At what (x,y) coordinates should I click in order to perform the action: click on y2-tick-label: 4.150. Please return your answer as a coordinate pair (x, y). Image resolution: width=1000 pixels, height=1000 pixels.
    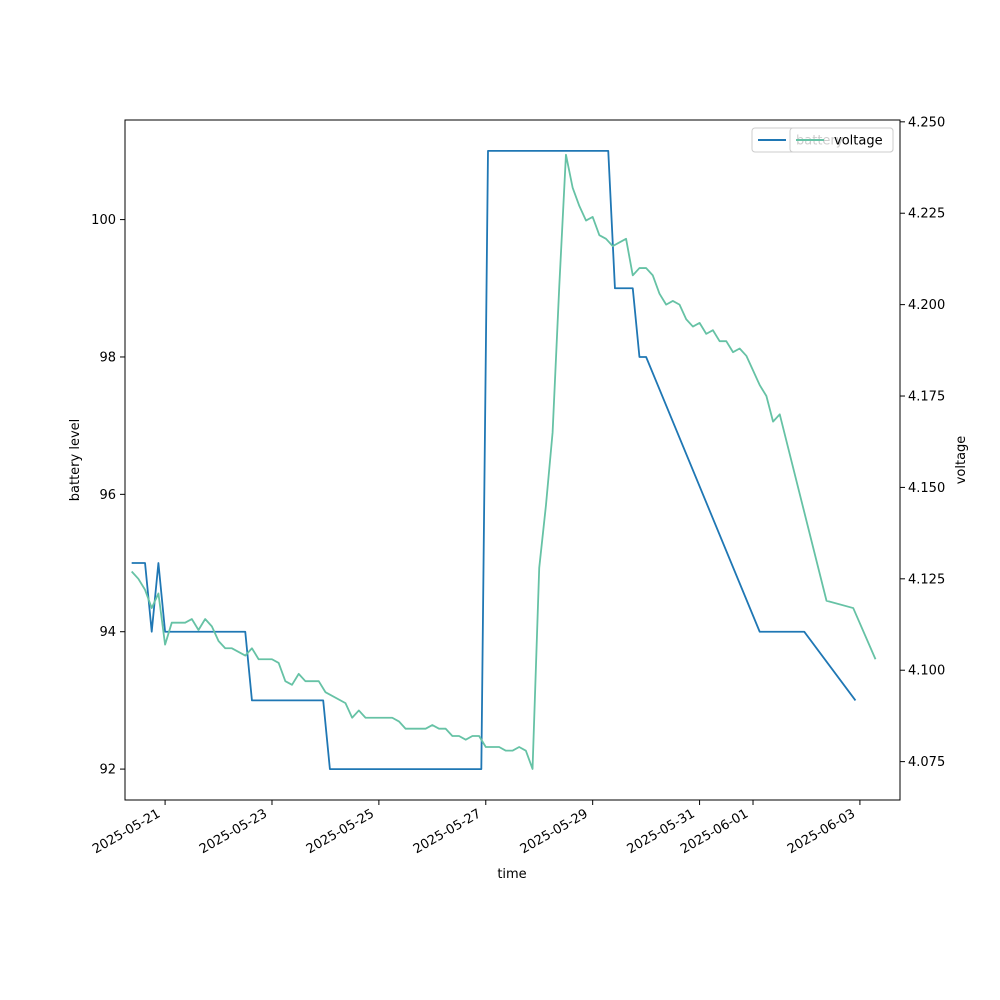
    Looking at the image, I should click on (926, 488).